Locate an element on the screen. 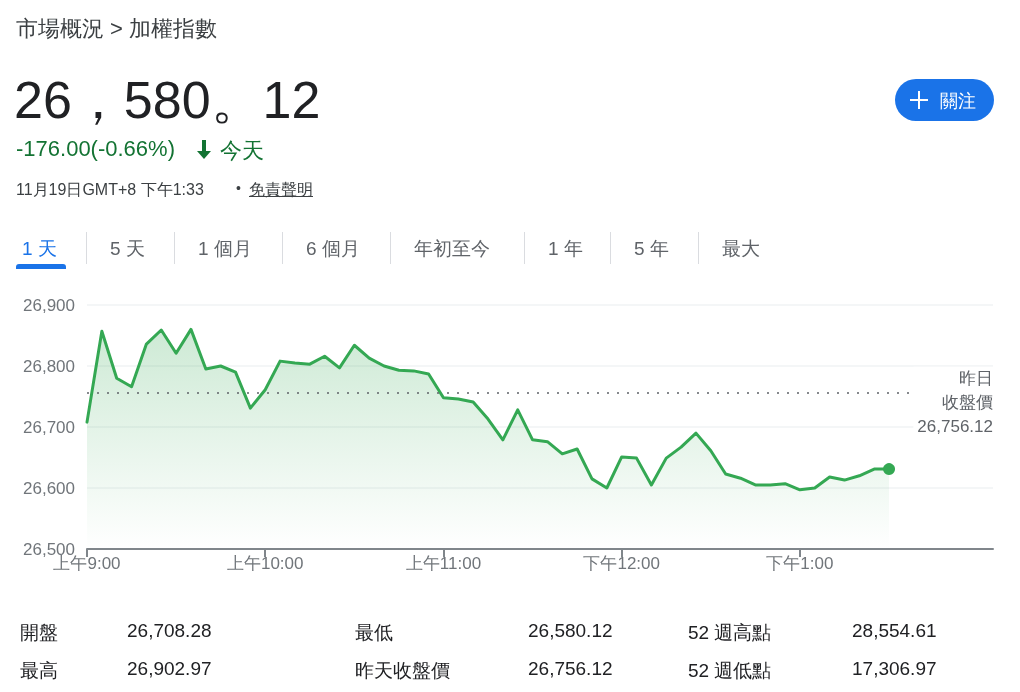  y-tick-label: 26,700 is located at coordinates (49, 427).